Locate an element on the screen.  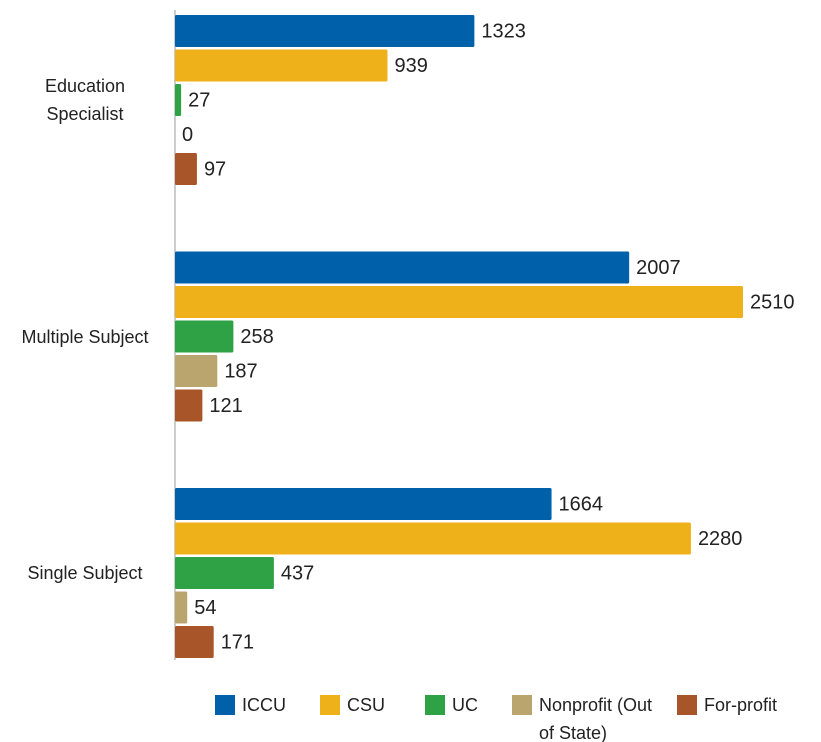
value-label: 2007 is located at coordinates (658, 268).